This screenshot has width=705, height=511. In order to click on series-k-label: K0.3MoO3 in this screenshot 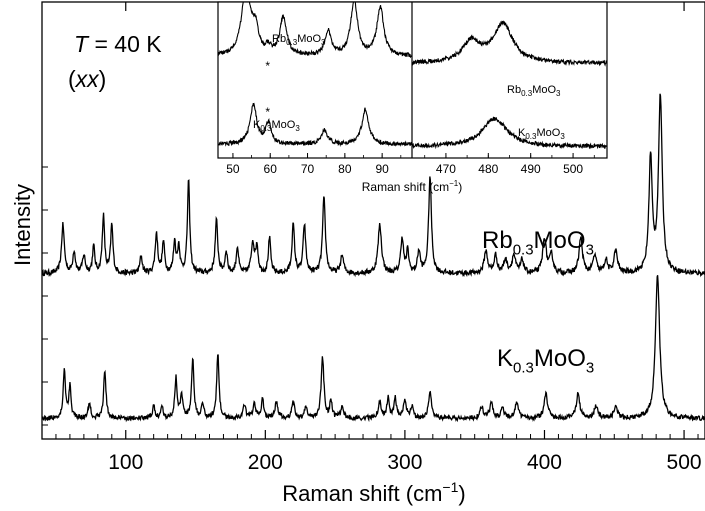, I will do `click(545, 361)`.